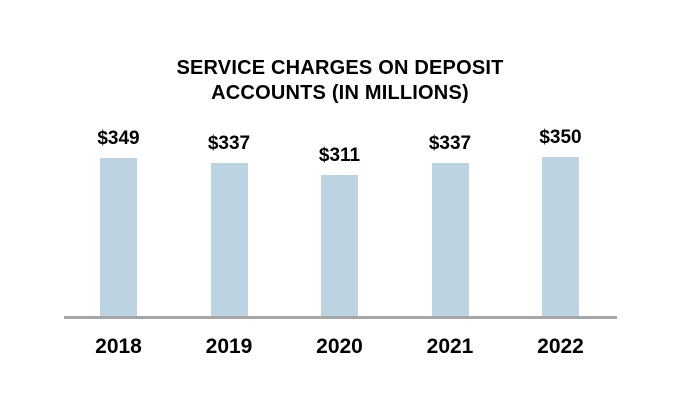 This screenshot has height=420, width=680. What do you see at coordinates (118, 138) in the screenshot?
I see `bar-value-label: $349` at bounding box center [118, 138].